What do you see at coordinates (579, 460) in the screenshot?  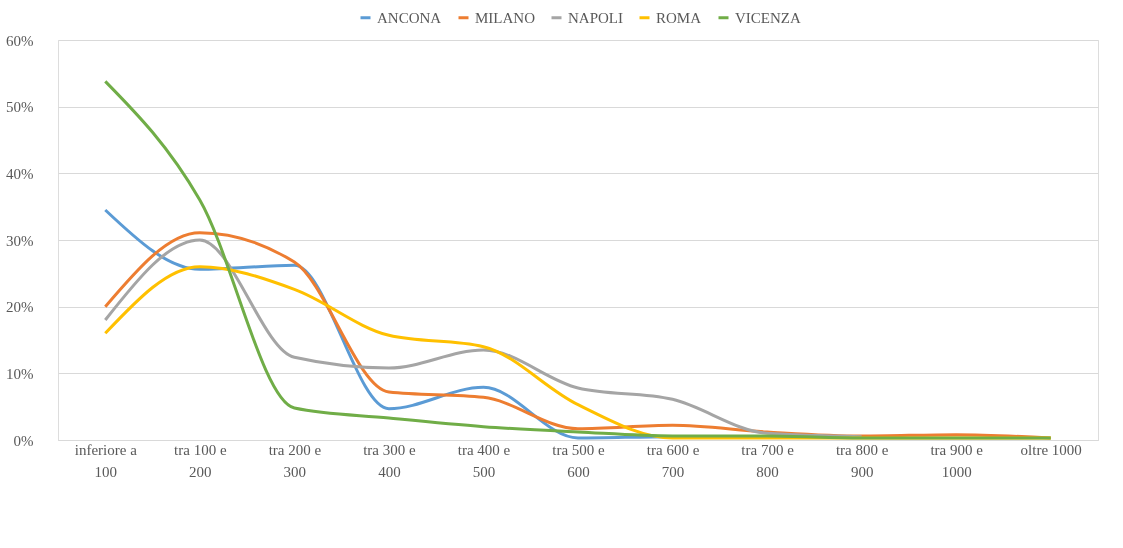 I see `x-tick-label: tra 500 e 600` at bounding box center [579, 460].